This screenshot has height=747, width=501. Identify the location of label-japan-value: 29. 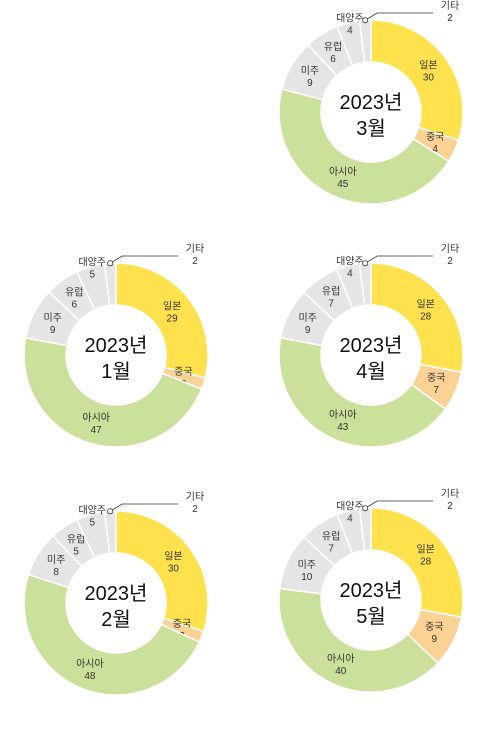
(173, 319).